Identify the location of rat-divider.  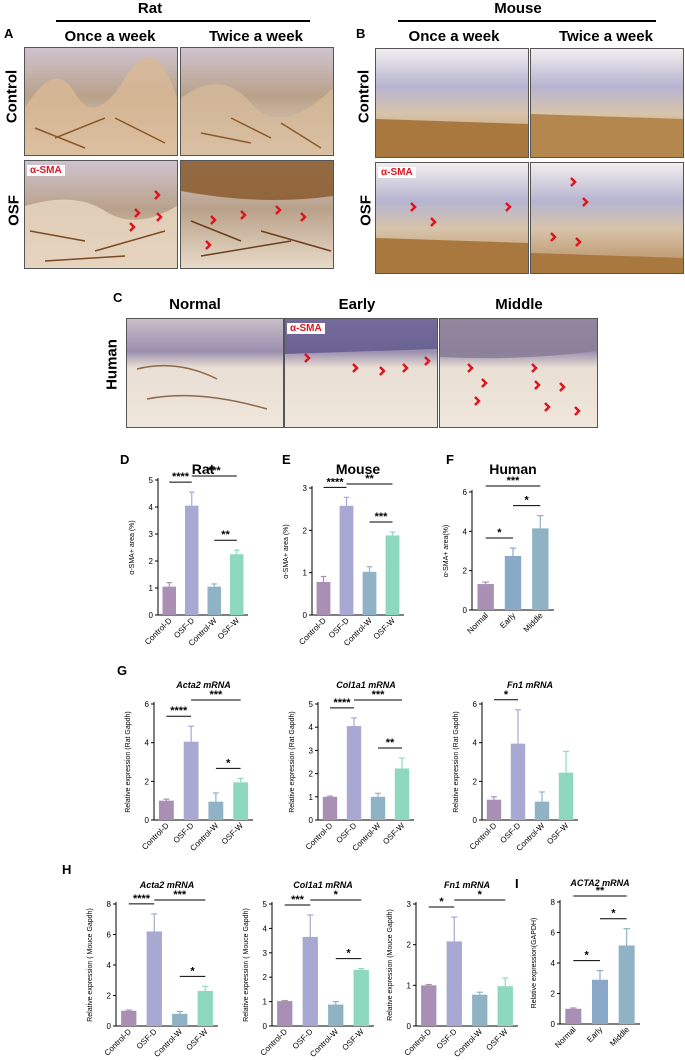
(183, 21).